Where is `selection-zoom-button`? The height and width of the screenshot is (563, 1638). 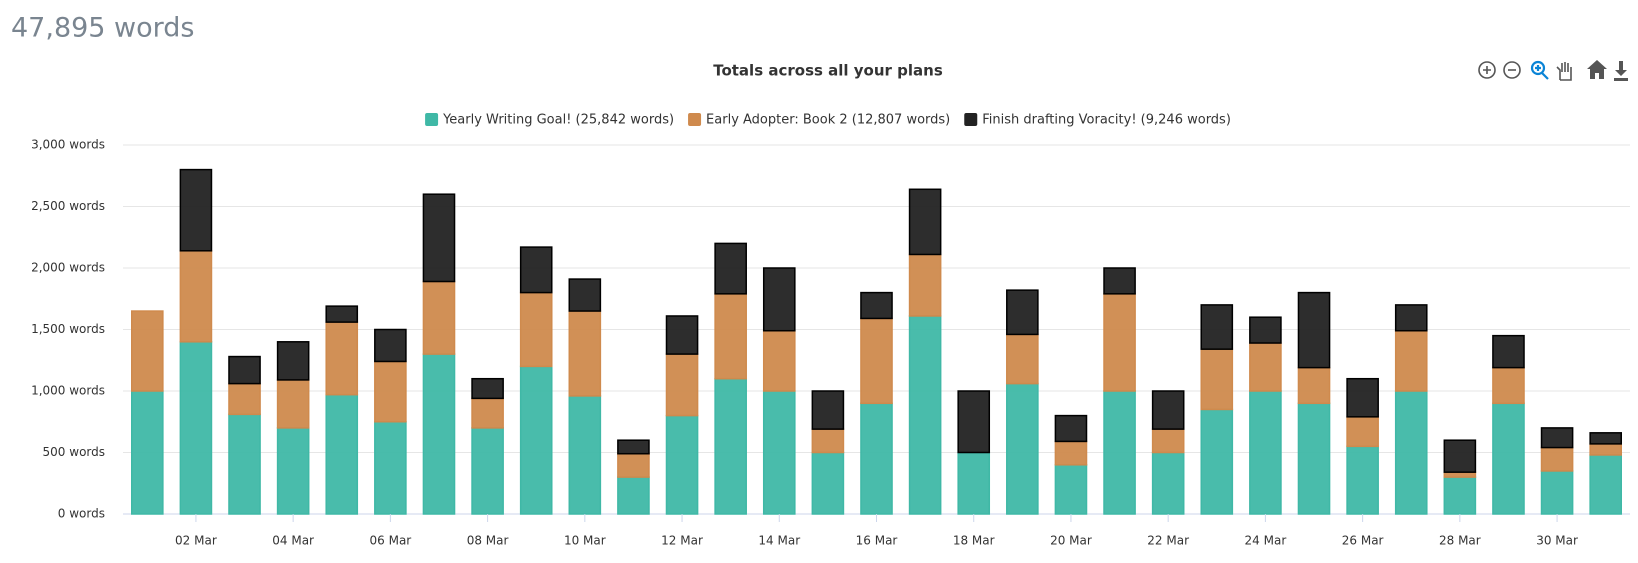
selection-zoom-button is located at coordinates (1539, 70).